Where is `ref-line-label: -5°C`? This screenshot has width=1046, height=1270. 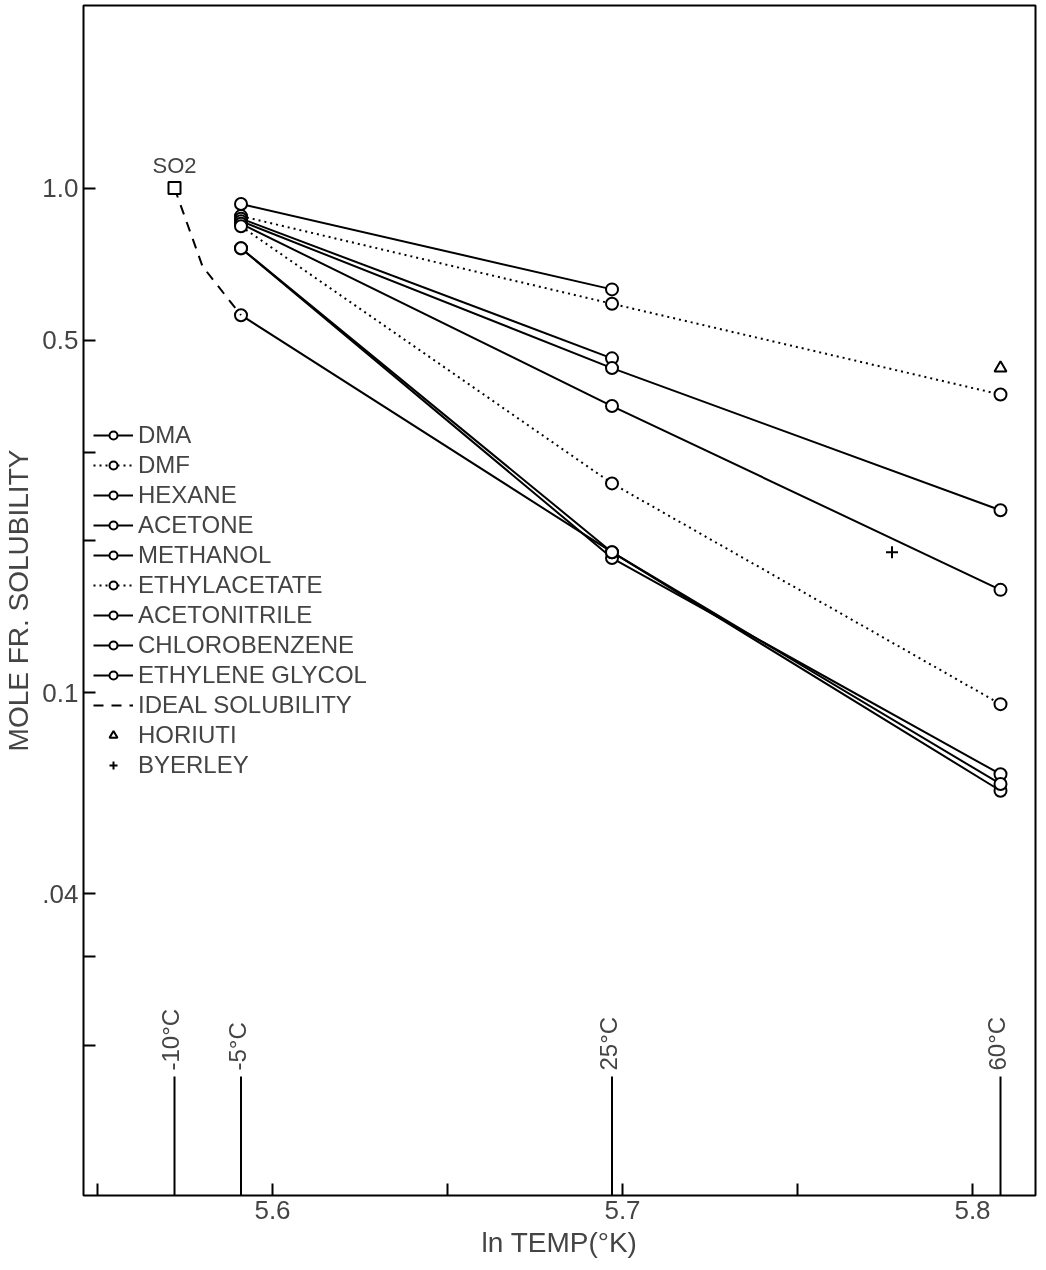 ref-line-label: -5°C is located at coordinates (237, 1046).